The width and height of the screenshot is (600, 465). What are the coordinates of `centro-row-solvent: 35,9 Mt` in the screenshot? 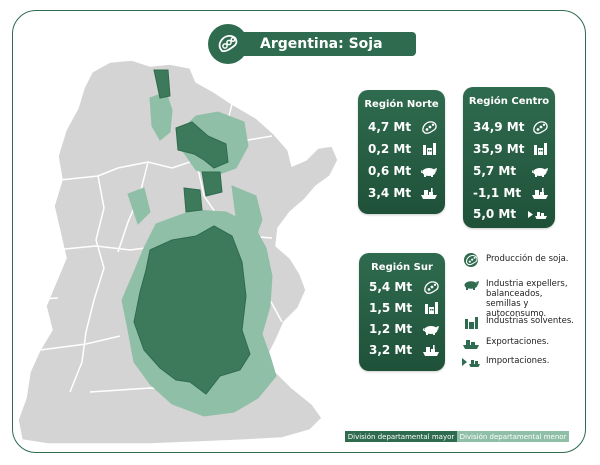 It's located at (510, 149).